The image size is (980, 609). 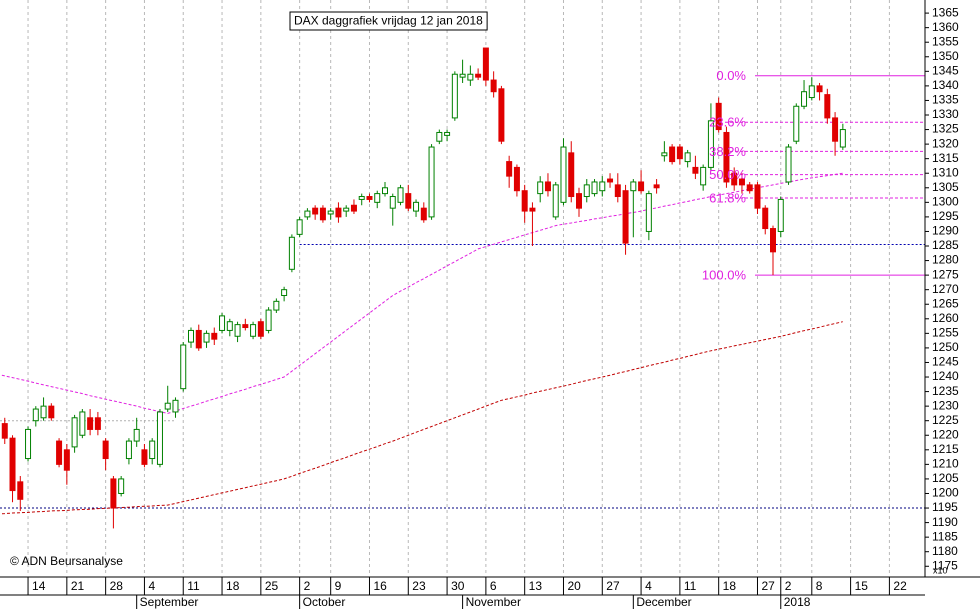 What do you see at coordinates (945, 187) in the screenshot?
I see `y-tick-label: 1305` at bounding box center [945, 187].